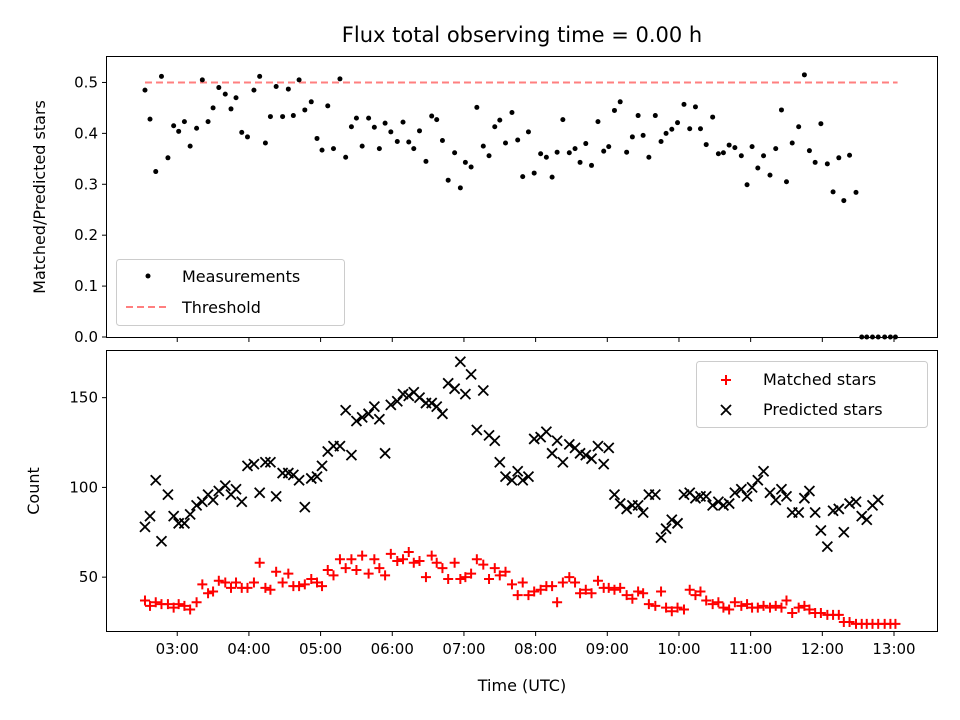 Image resolution: width=960 pixels, height=720 pixels. I want to click on predicted-stars-legend-marker, so click(726, 410).